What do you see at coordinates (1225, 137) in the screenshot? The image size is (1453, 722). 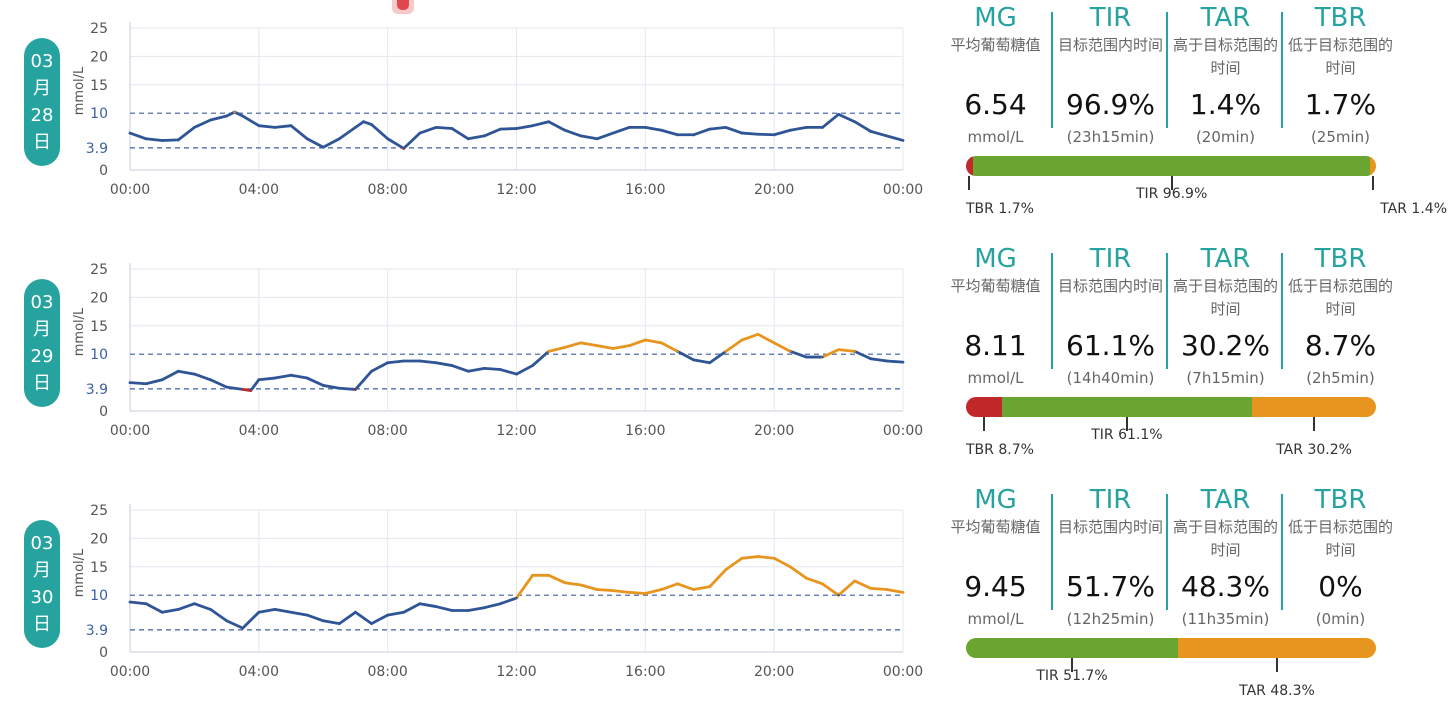 I see `stat-subtext: (20min)` at bounding box center [1225, 137].